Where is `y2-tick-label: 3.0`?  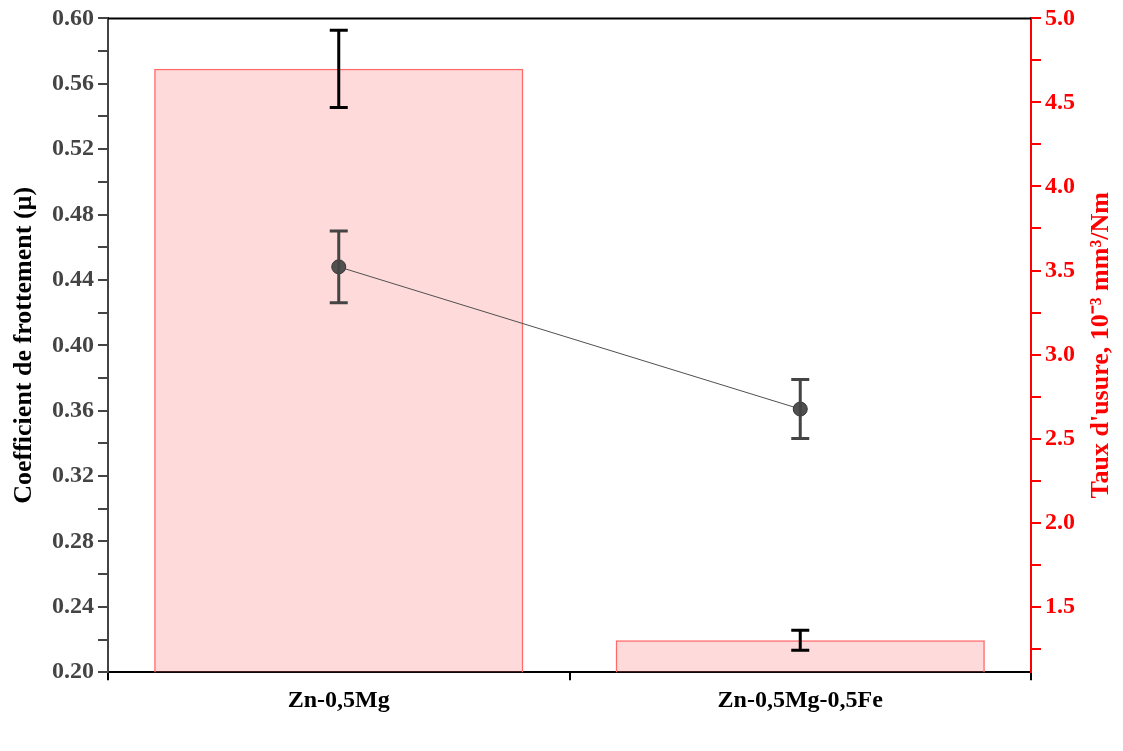
y2-tick-label: 3.0 is located at coordinates (1060, 352).